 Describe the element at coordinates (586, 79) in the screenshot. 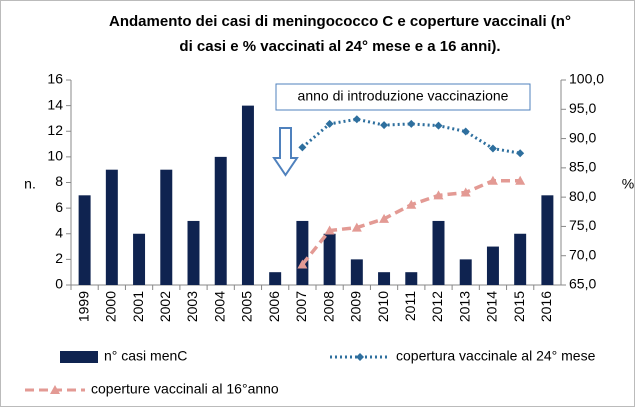

I see `y2-tick-label: 100,0` at that location.